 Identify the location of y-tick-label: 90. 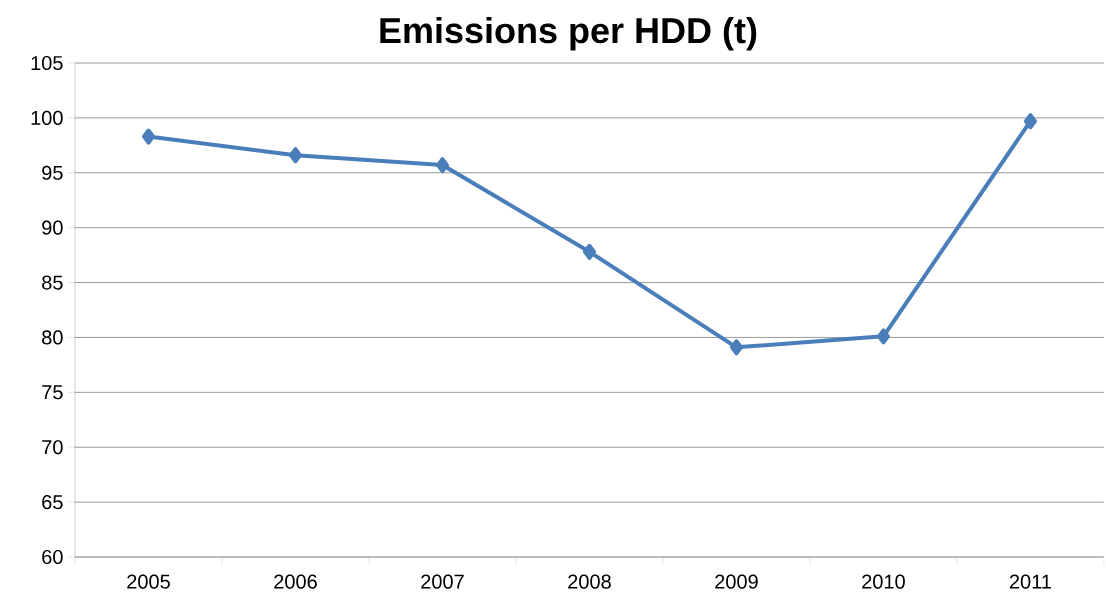
(52, 227).